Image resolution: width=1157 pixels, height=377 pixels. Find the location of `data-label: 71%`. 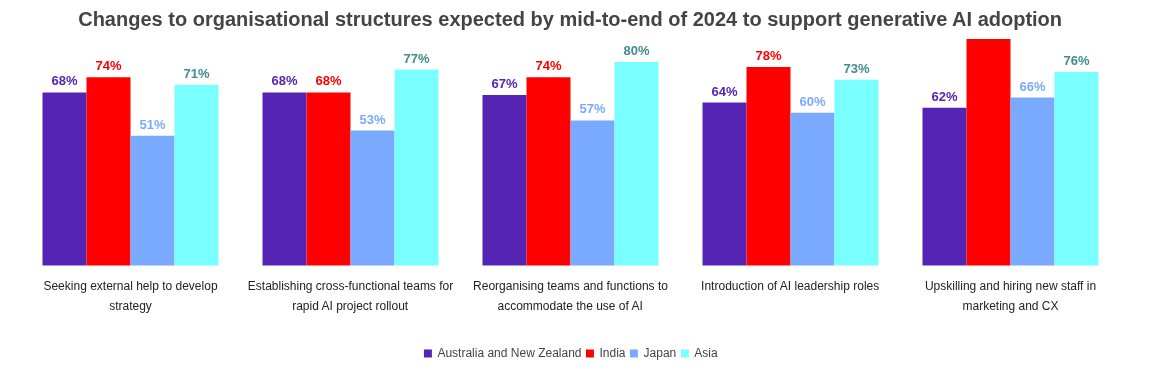

data-label: 71% is located at coordinates (196, 73).